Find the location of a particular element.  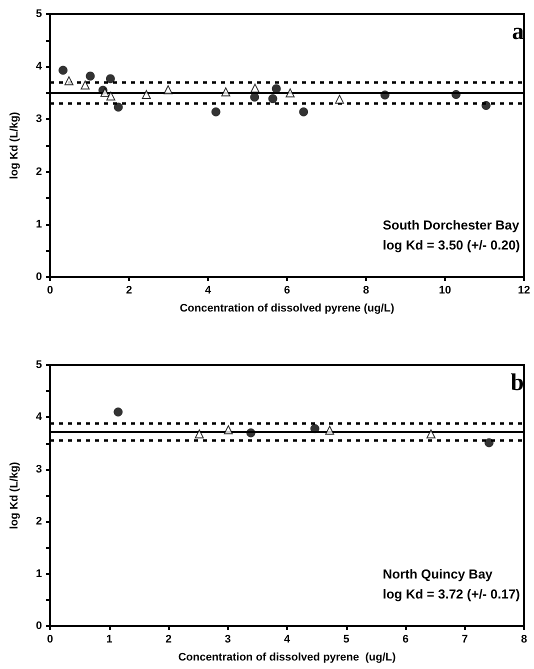

x-tick-label: 3 is located at coordinates (227, 640).